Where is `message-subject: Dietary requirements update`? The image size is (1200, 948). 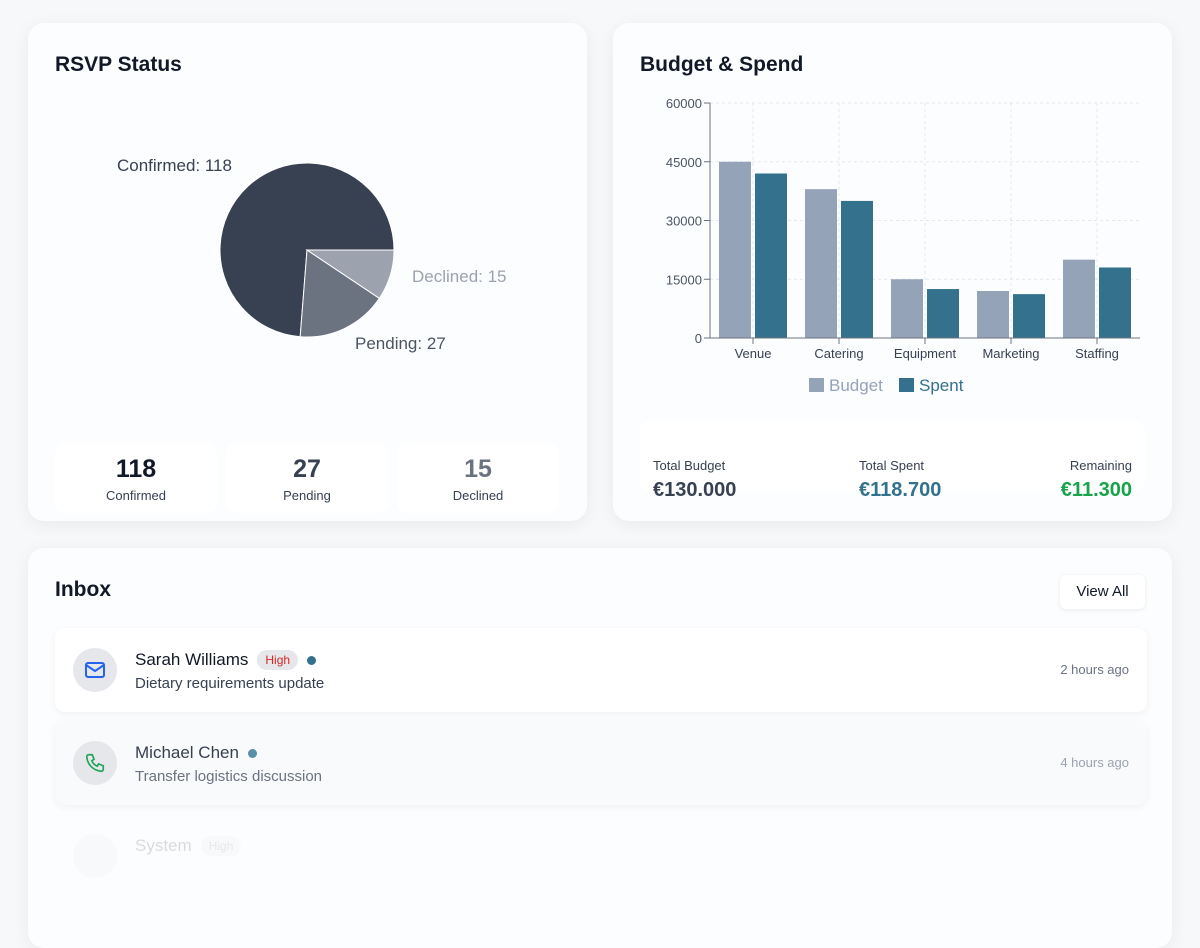 message-subject: Dietary requirements update is located at coordinates (230, 683).